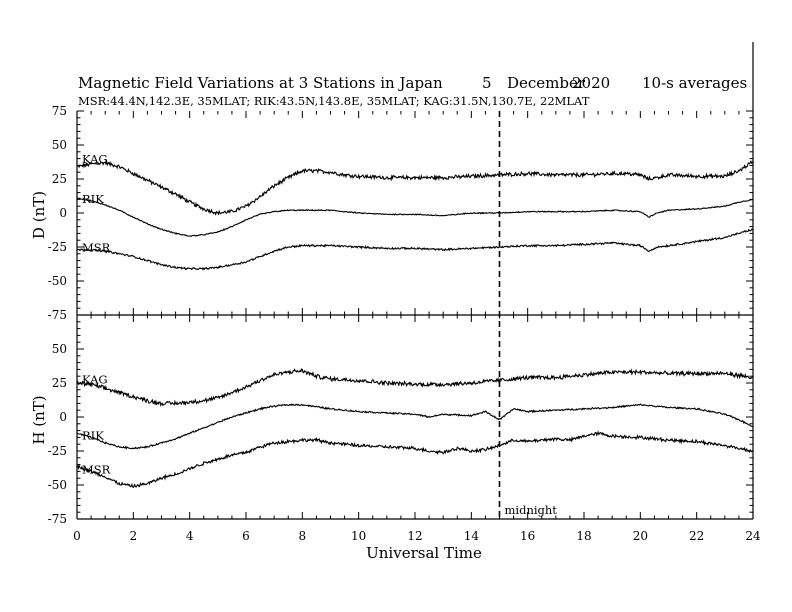 This screenshot has height=612, width=792. What do you see at coordinates (39, 215) in the screenshot?
I see `d-panel-ylabel: D (nT)` at bounding box center [39, 215].